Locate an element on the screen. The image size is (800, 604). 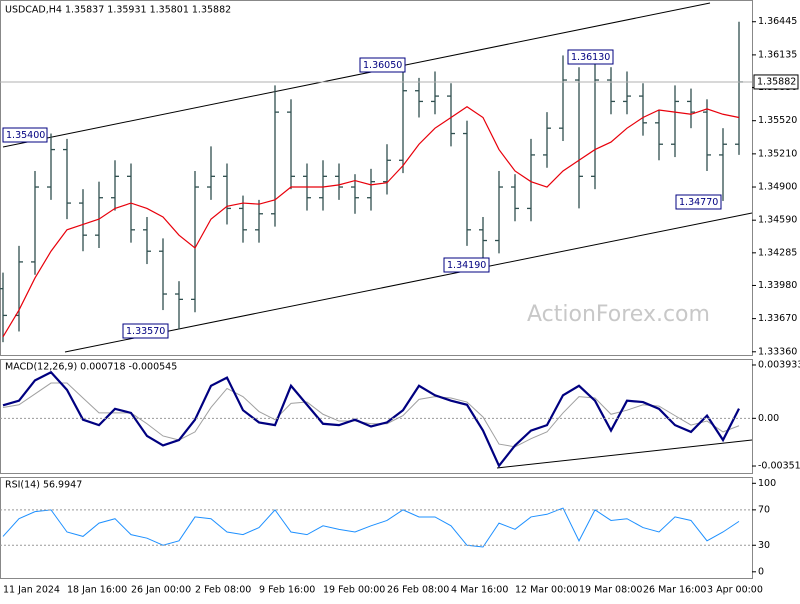
annotation: 1.34770 is located at coordinates (698, 202).